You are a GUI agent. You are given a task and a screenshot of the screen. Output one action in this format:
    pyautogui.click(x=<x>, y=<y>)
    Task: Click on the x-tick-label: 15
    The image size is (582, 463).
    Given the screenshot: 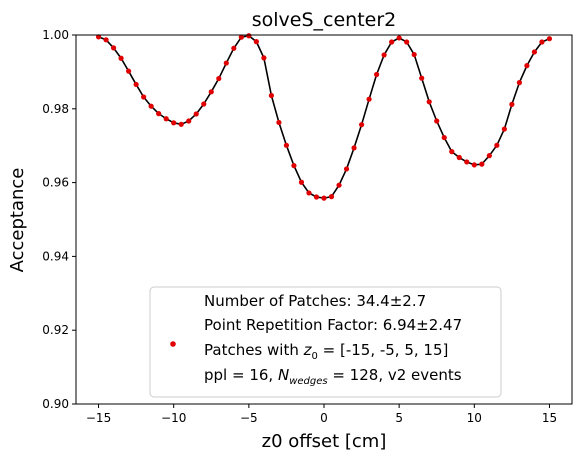 What is the action you would take?
    pyautogui.click(x=549, y=418)
    